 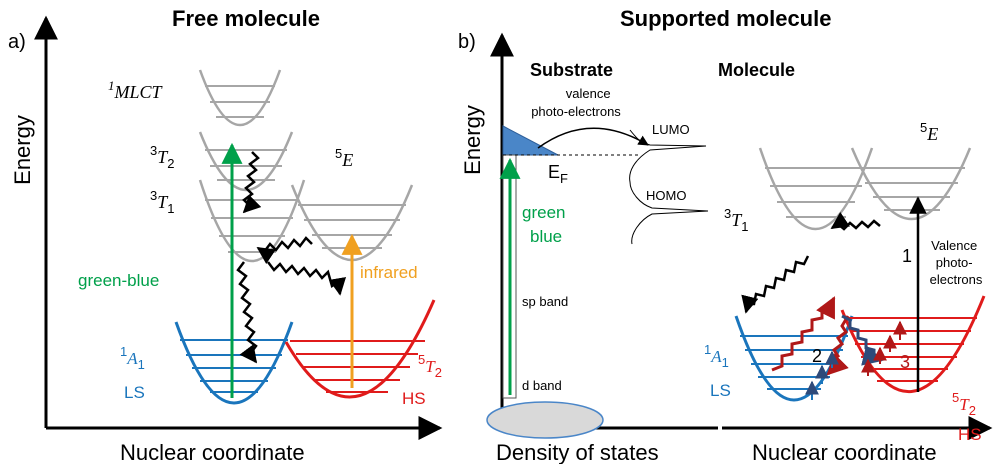 What do you see at coordinates (162, 157) in the screenshot?
I see `t2-triplet-state-label: 3T2` at bounding box center [162, 157].